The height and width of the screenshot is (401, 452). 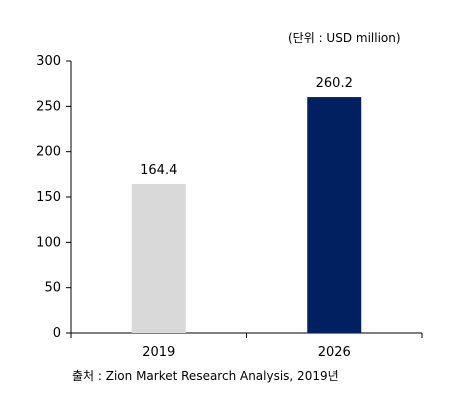 What do you see at coordinates (48, 152) in the screenshot?
I see `y-tick-label: 200` at bounding box center [48, 152].